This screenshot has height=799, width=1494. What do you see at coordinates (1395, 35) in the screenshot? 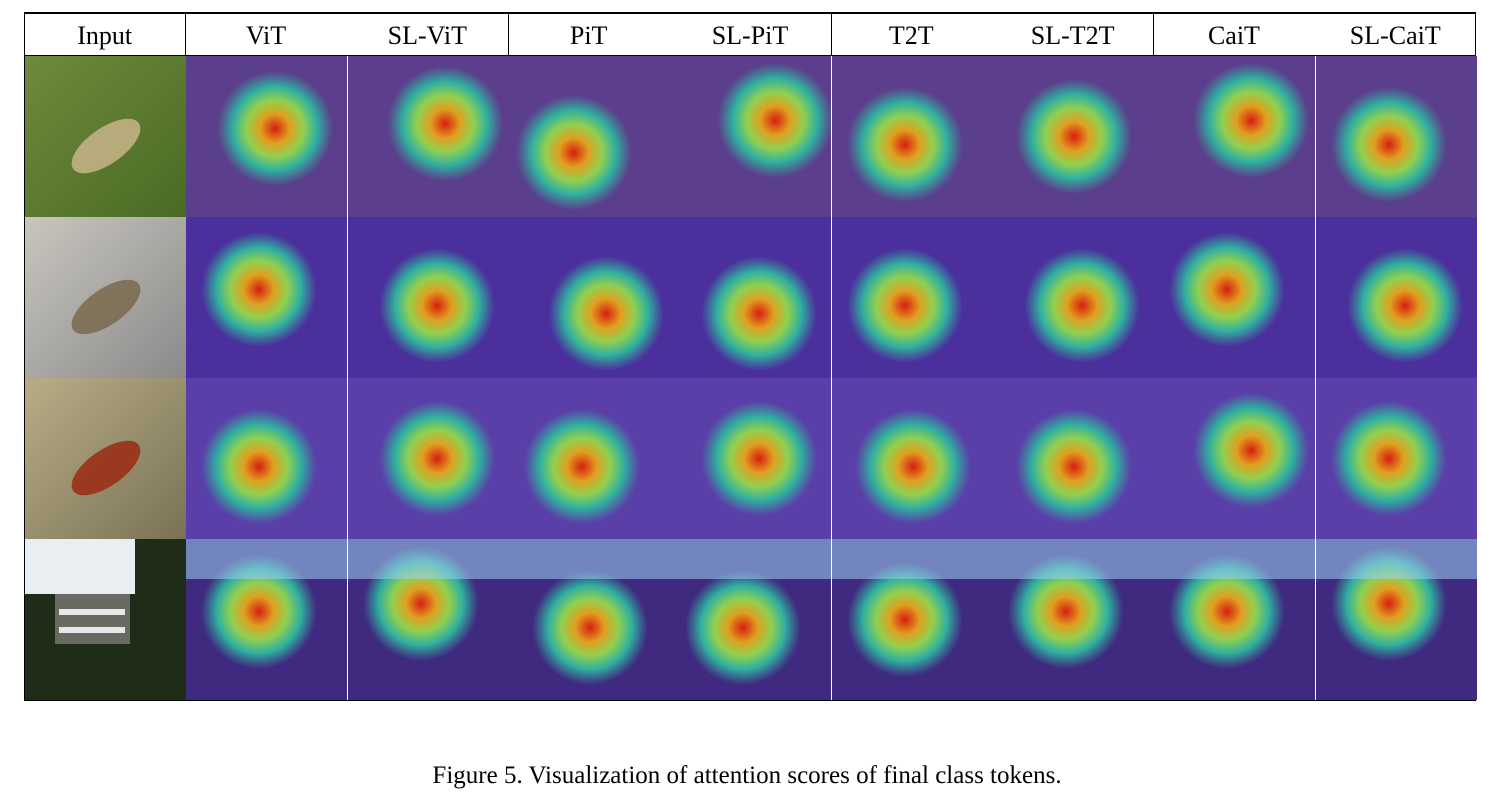
I see `column-header-sl-cait: SL-CaiT` at bounding box center [1395, 35].